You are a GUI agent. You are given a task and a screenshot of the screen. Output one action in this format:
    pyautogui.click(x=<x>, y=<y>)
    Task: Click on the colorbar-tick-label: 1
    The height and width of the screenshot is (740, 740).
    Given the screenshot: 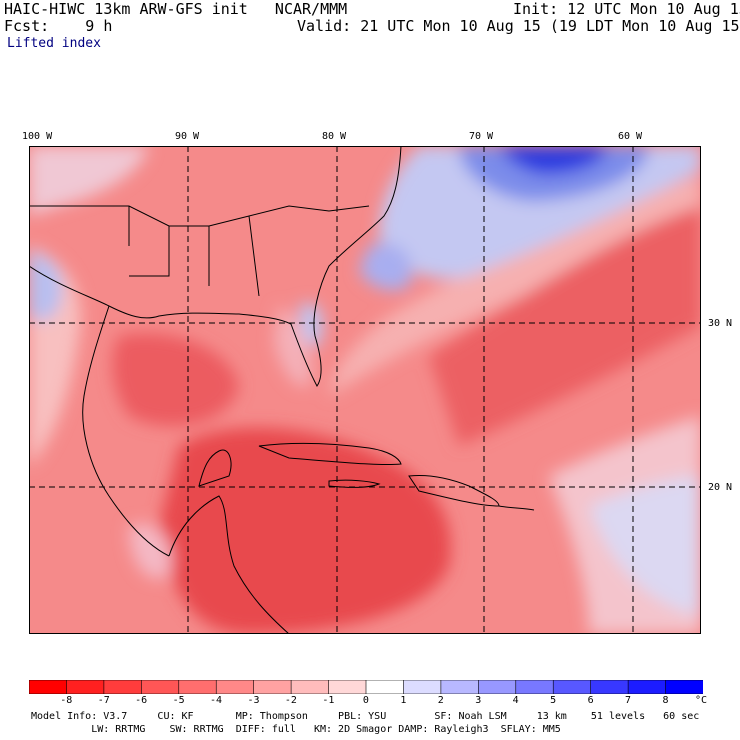 What is the action you would take?
    pyautogui.click(x=403, y=700)
    